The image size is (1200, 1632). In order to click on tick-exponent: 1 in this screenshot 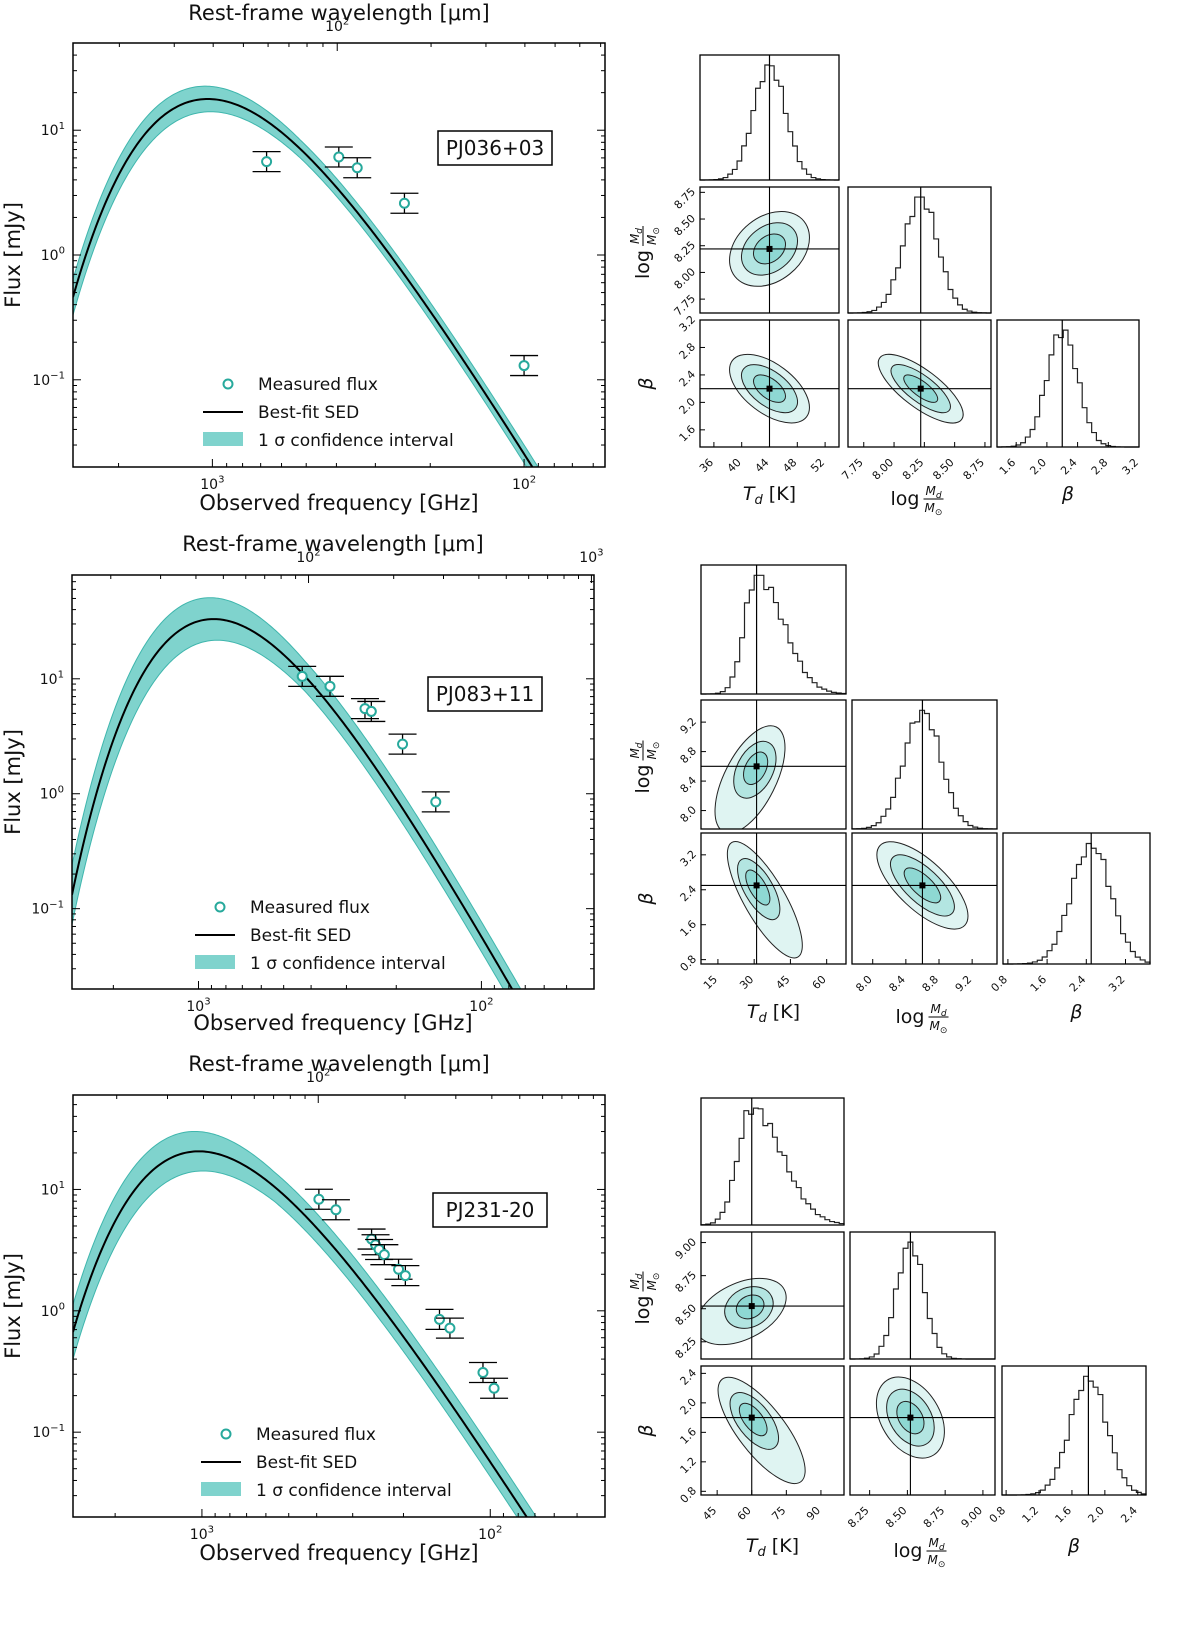, I will do `click(61, 674)`.